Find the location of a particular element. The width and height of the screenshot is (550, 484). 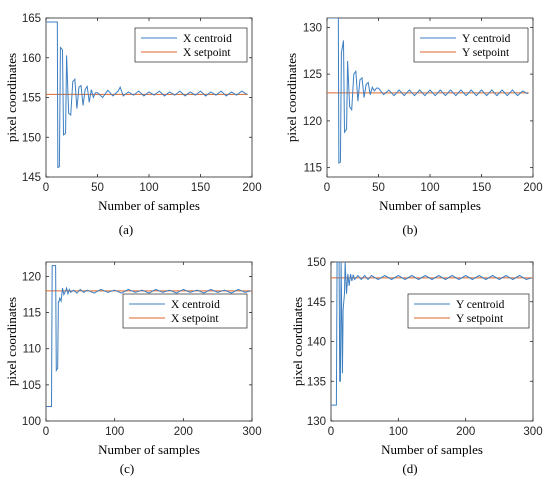

y-tick-label: 110 is located at coordinates (32, 350).